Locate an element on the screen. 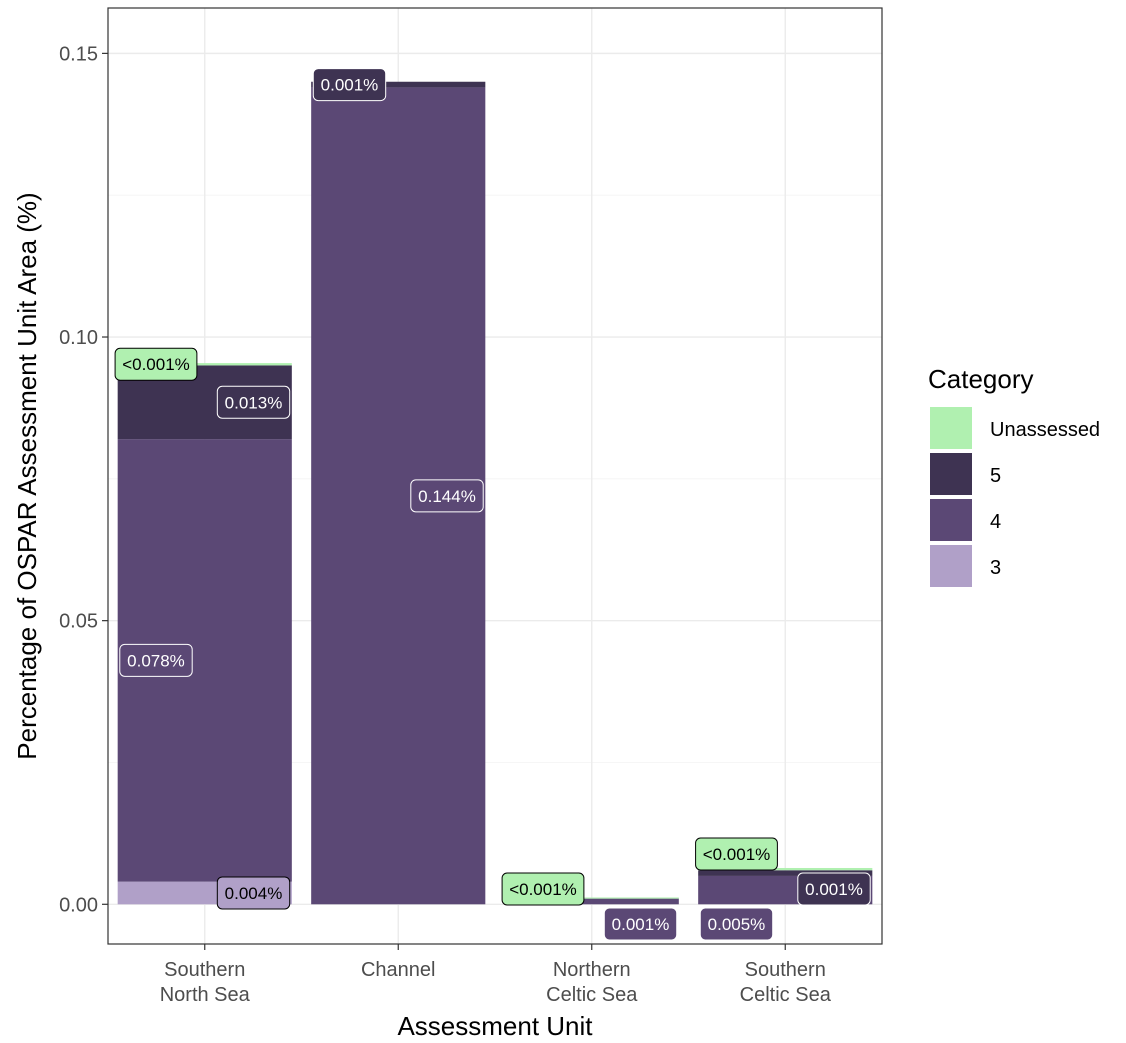 The image size is (1126, 1043). y-tick-label: 0.15 is located at coordinates (78, 54).